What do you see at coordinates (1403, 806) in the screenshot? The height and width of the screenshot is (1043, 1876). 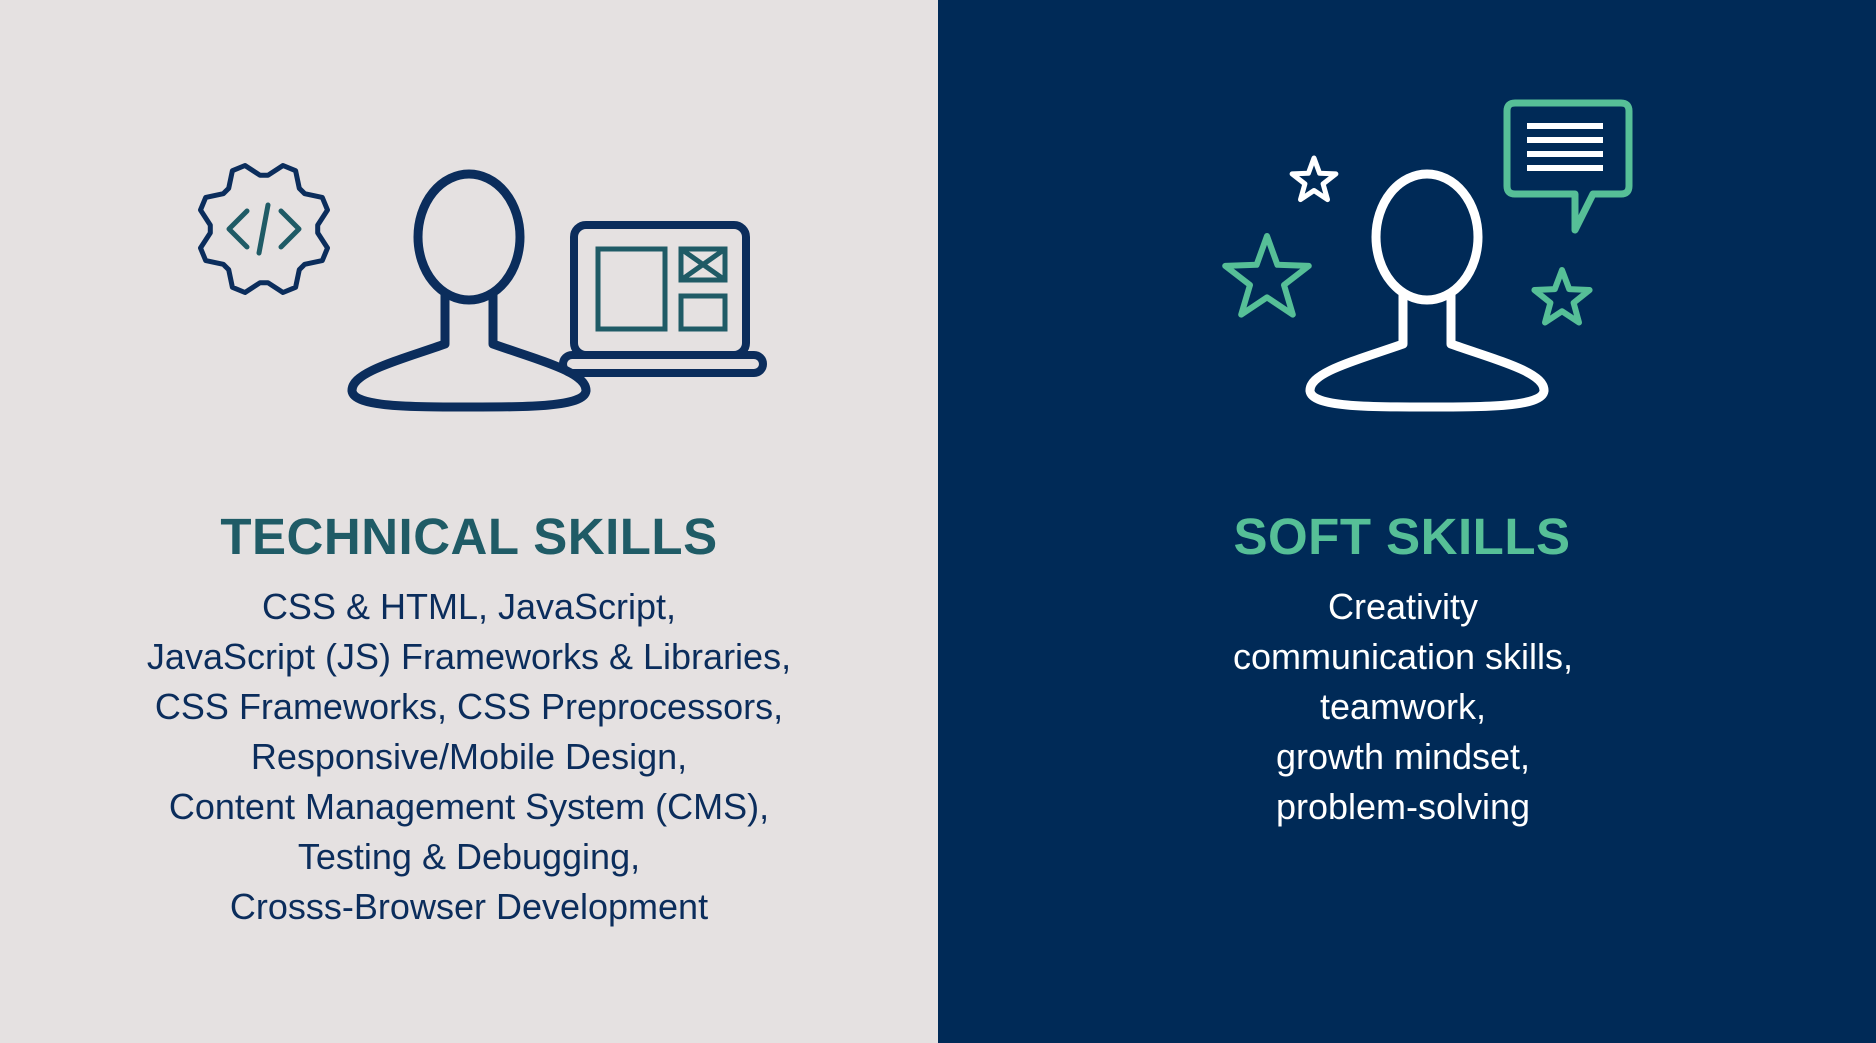 I see `list-item: problem-solving` at bounding box center [1403, 806].